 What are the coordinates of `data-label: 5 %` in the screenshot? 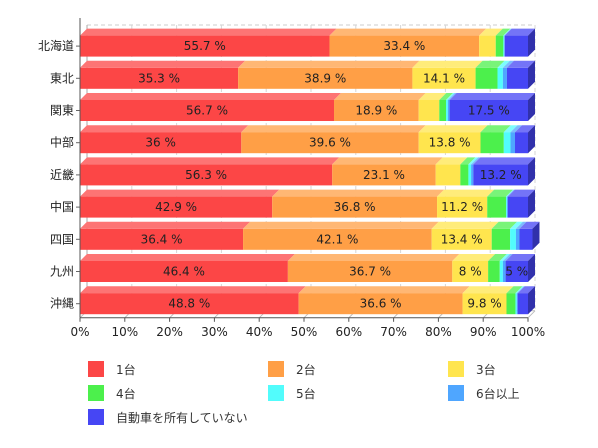 It's located at (516, 272).